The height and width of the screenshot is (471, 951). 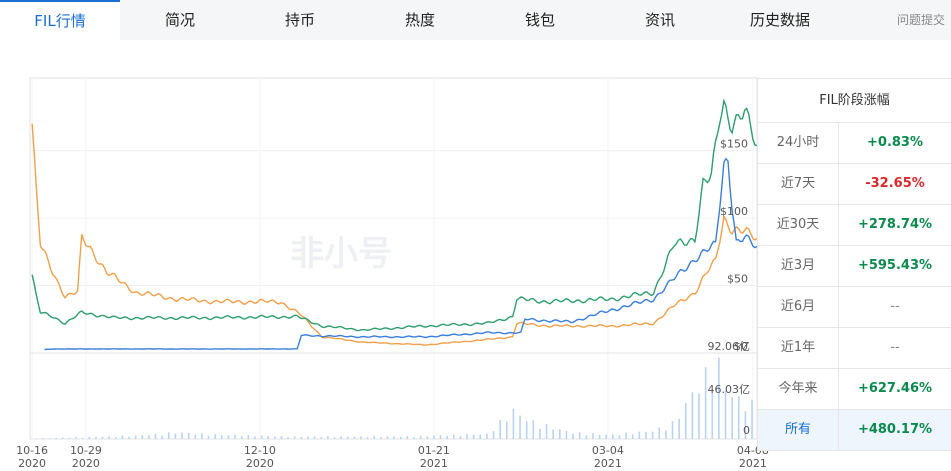 I want to click on period-change-value: +0.83%, so click(x=895, y=142).